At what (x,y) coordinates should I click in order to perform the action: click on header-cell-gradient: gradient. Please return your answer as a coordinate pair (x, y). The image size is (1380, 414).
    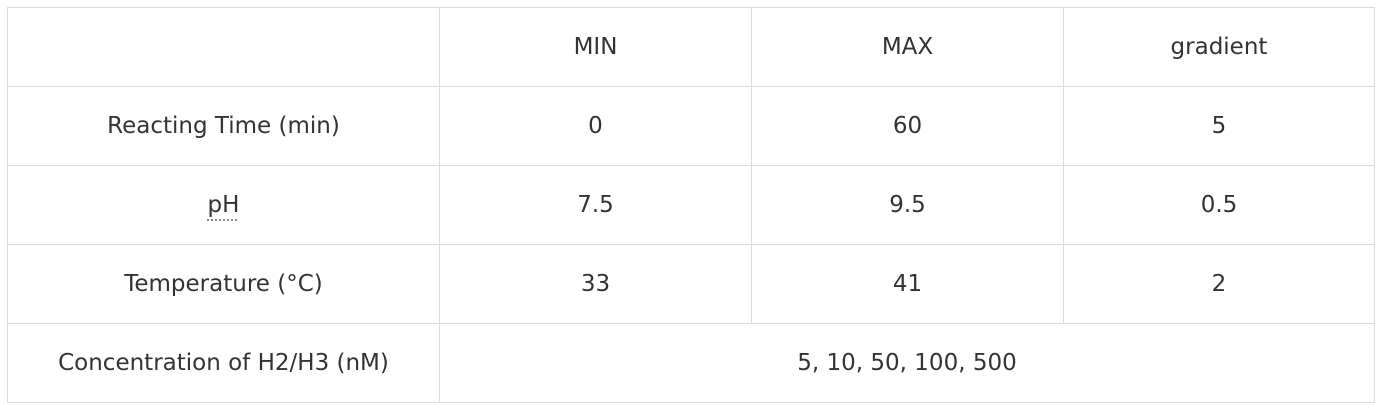
    Looking at the image, I should click on (1219, 47).